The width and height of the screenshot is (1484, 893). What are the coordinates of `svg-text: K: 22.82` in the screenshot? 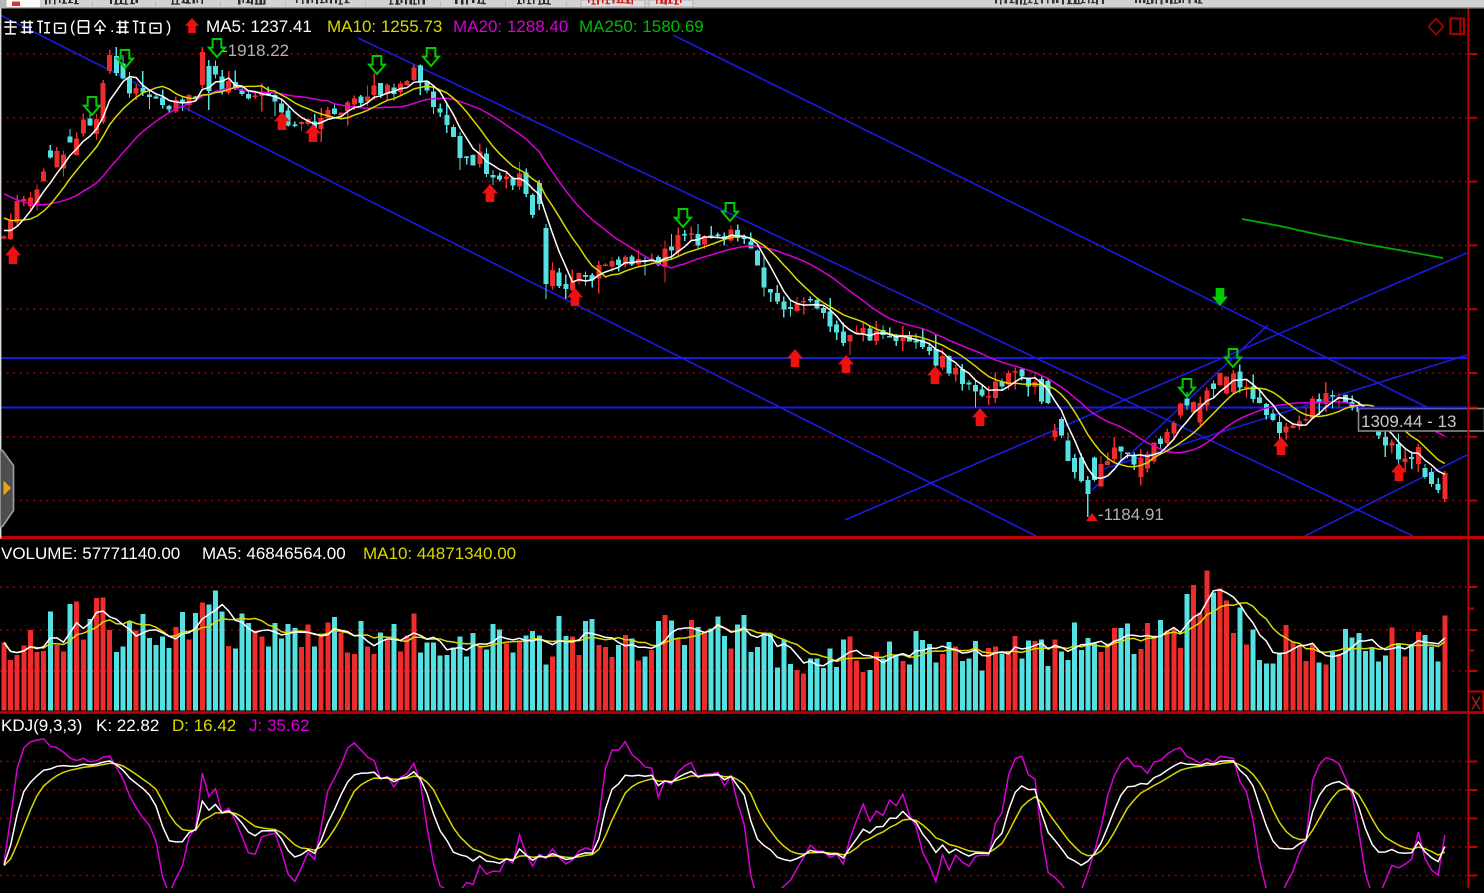 It's located at (127, 725).